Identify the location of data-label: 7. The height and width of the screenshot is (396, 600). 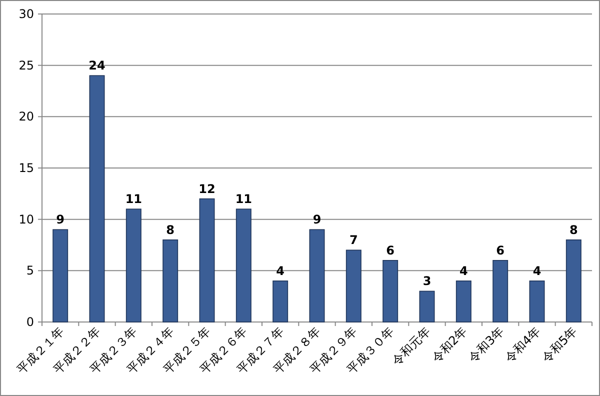
(353, 240).